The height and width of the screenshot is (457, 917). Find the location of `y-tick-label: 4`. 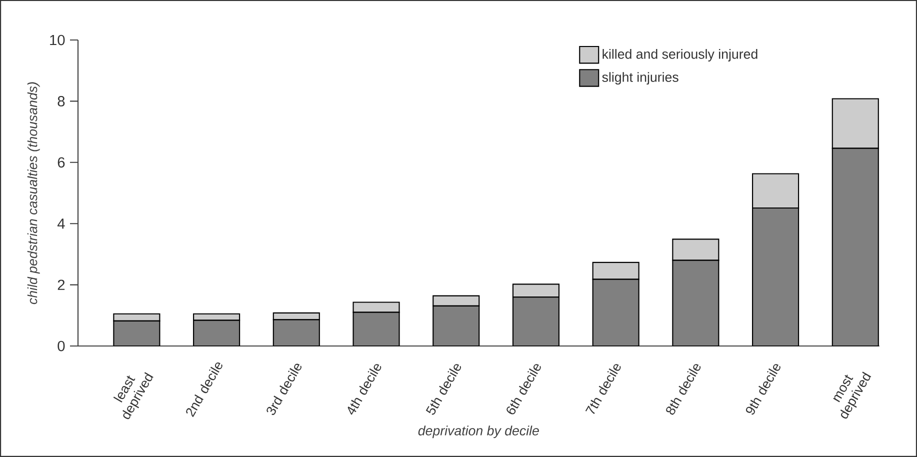

y-tick-label: 4 is located at coordinates (61, 223).